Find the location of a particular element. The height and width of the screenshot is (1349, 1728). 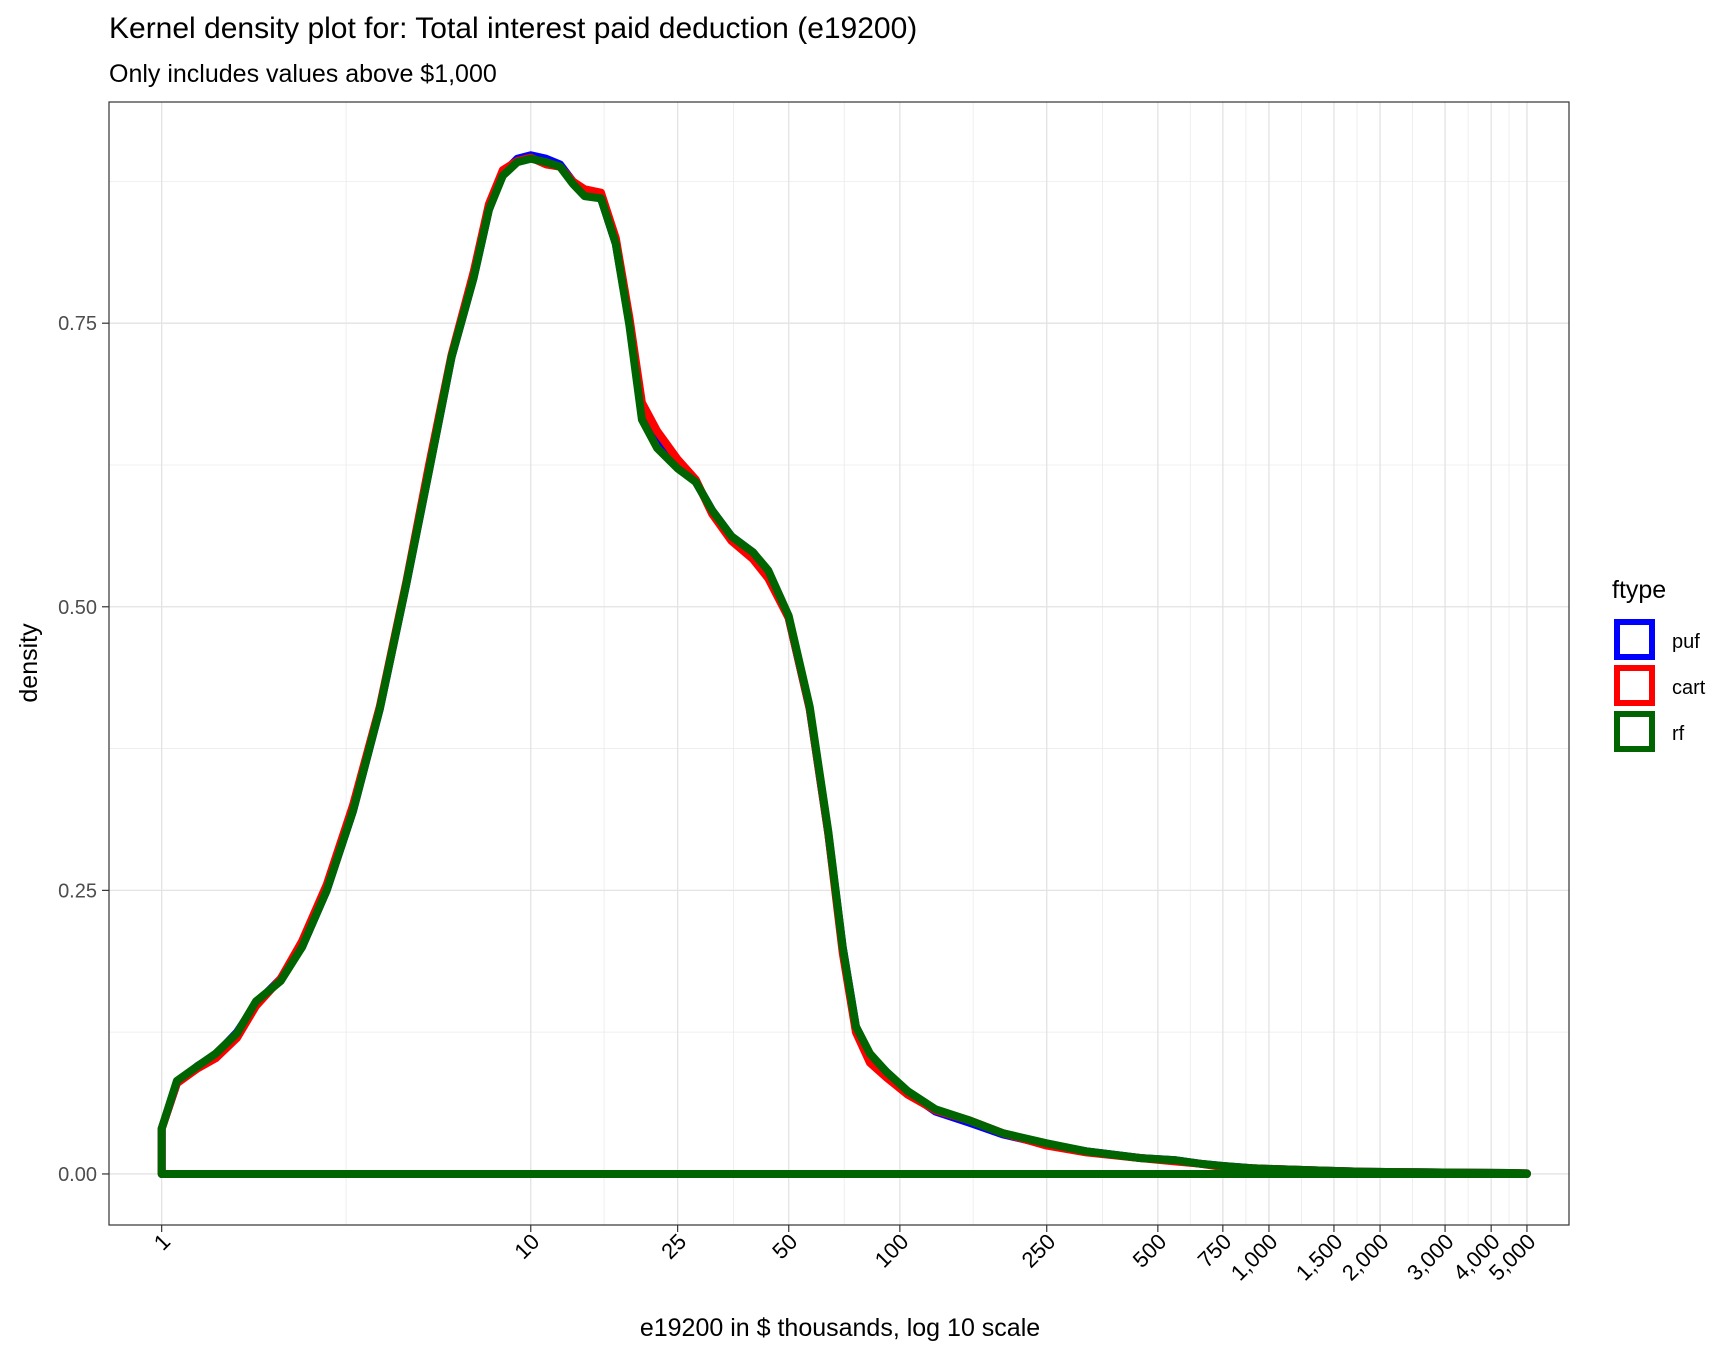

legend-label-rf: rf is located at coordinates (1678, 734).